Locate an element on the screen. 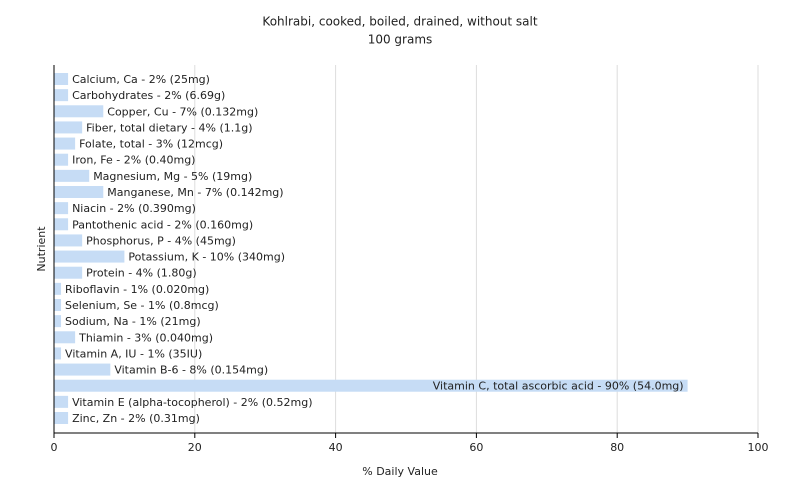 Image resolution: width=800 pixels, height=500 pixels. x-tick-label: 100 is located at coordinates (758, 447).